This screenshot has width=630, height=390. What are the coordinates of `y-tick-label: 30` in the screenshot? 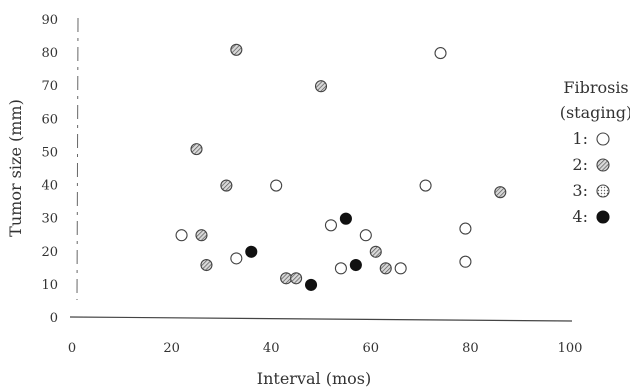 It's located at (49, 219).